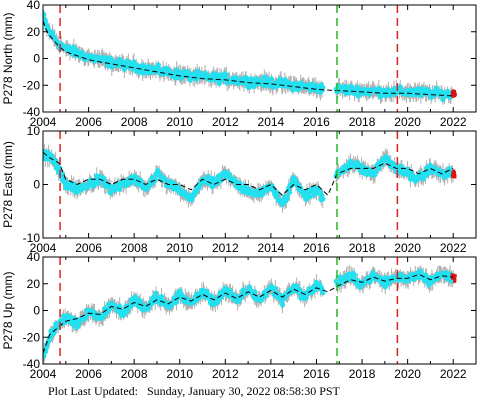  I want to click on y-axis-label: P278 North (mm), so click(8, 58).